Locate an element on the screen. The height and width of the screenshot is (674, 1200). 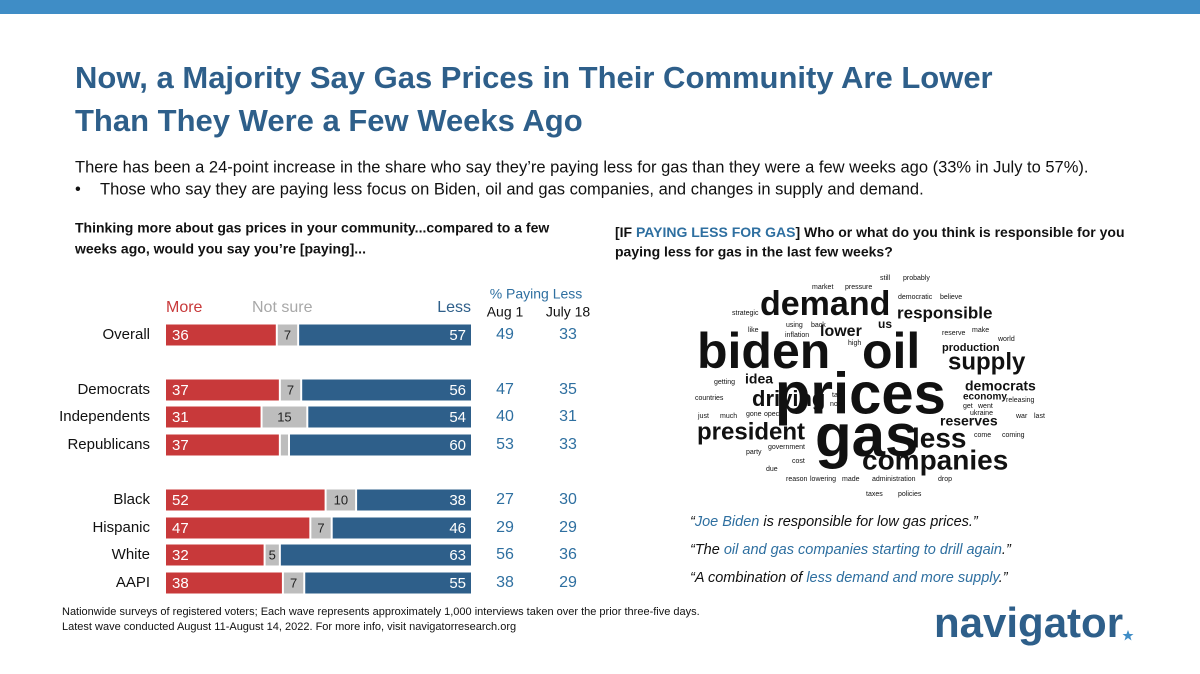
cloud-word: just is located at coordinates (703, 416).